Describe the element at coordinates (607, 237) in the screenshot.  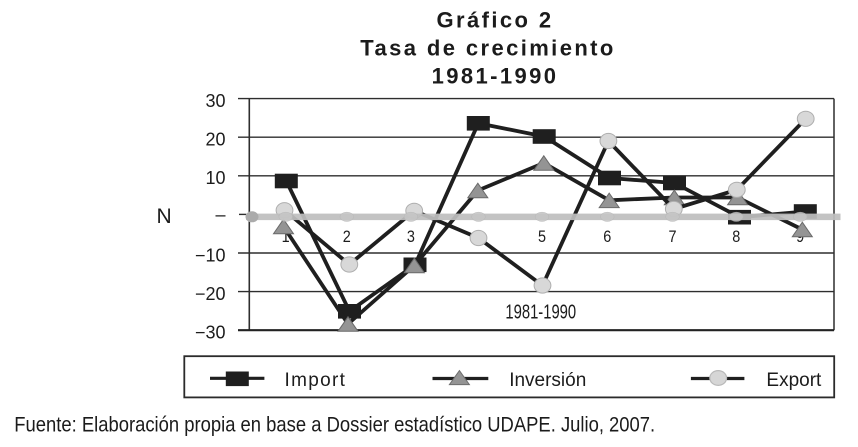
I see `svg-text: 6` at that location.